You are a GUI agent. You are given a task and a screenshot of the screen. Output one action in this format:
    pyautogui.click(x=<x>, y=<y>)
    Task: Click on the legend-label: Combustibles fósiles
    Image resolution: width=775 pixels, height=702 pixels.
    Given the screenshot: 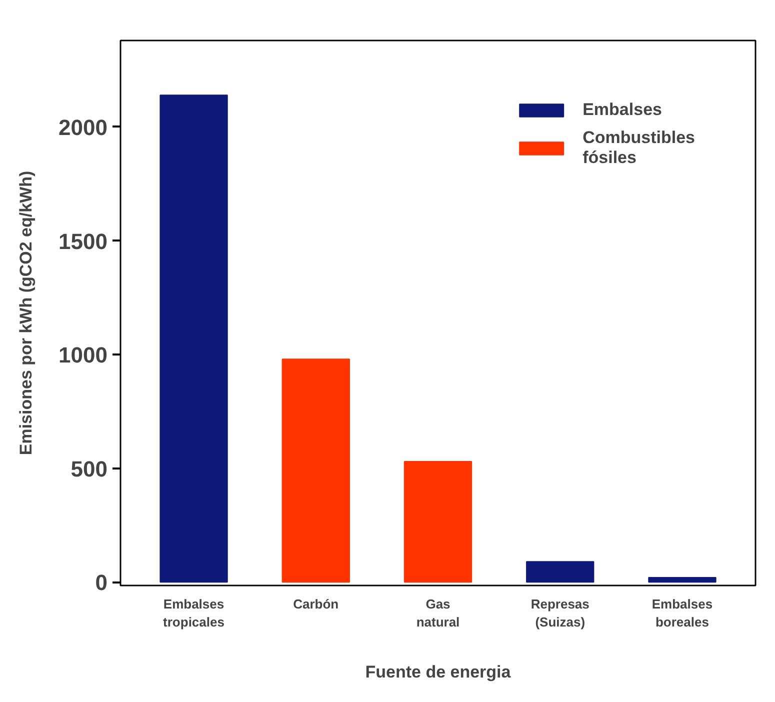 What is the action you would take?
    pyautogui.click(x=638, y=148)
    